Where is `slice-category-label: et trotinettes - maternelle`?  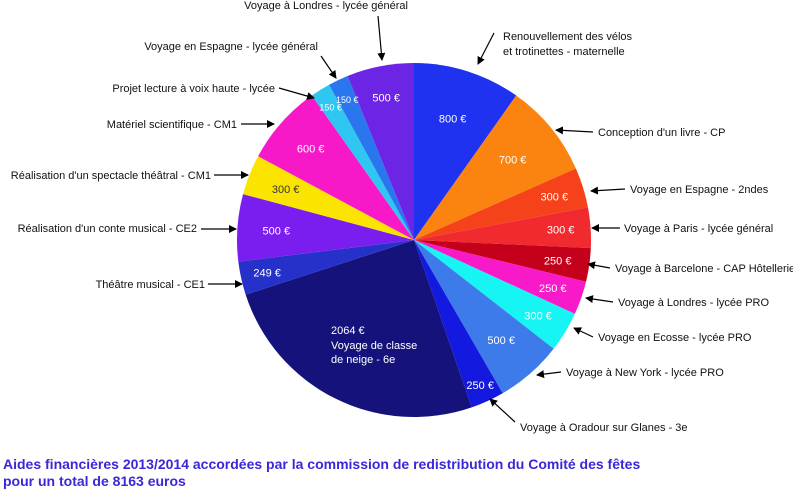 slice-category-label: et trotinettes - maternelle is located at coordinates (564, 52).